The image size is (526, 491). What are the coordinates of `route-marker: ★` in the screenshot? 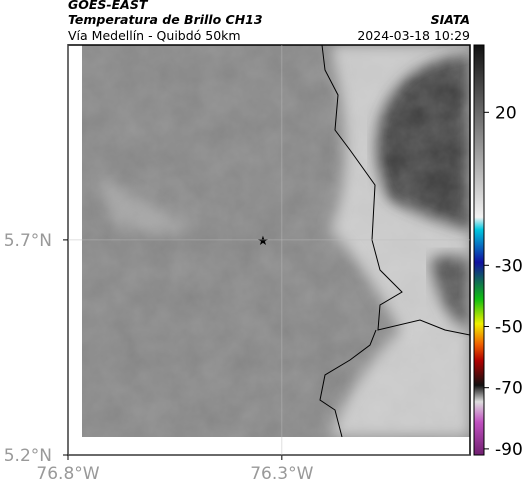 It's located at (263, 241).